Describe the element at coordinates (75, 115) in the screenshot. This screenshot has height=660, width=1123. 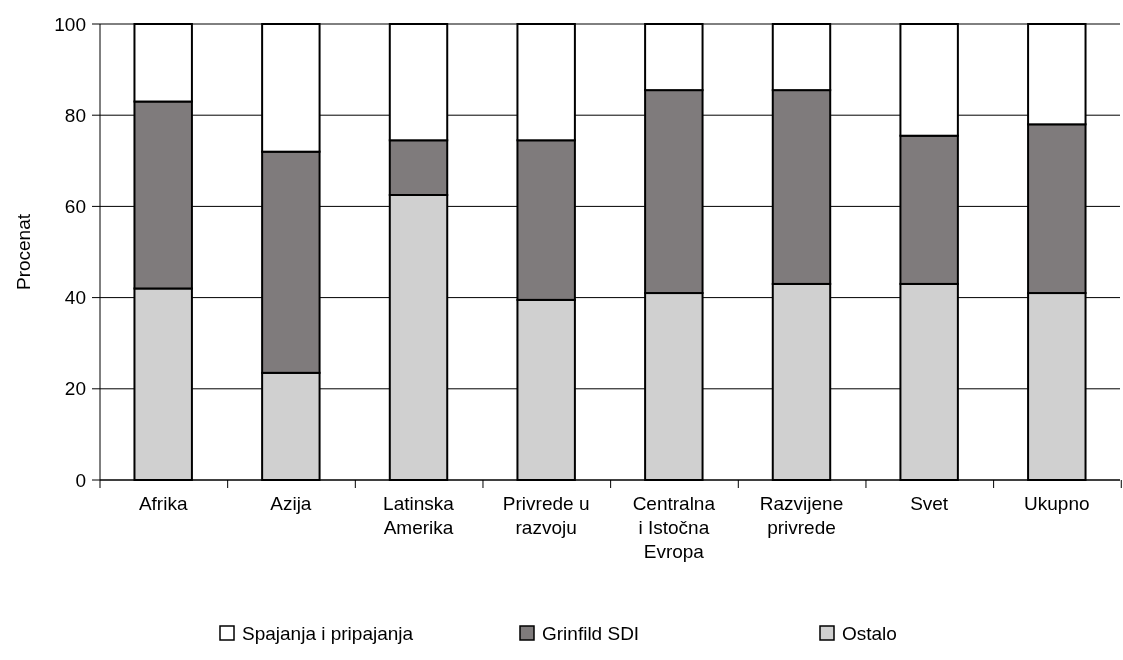
I see `y-tick-label: 80` at that location.